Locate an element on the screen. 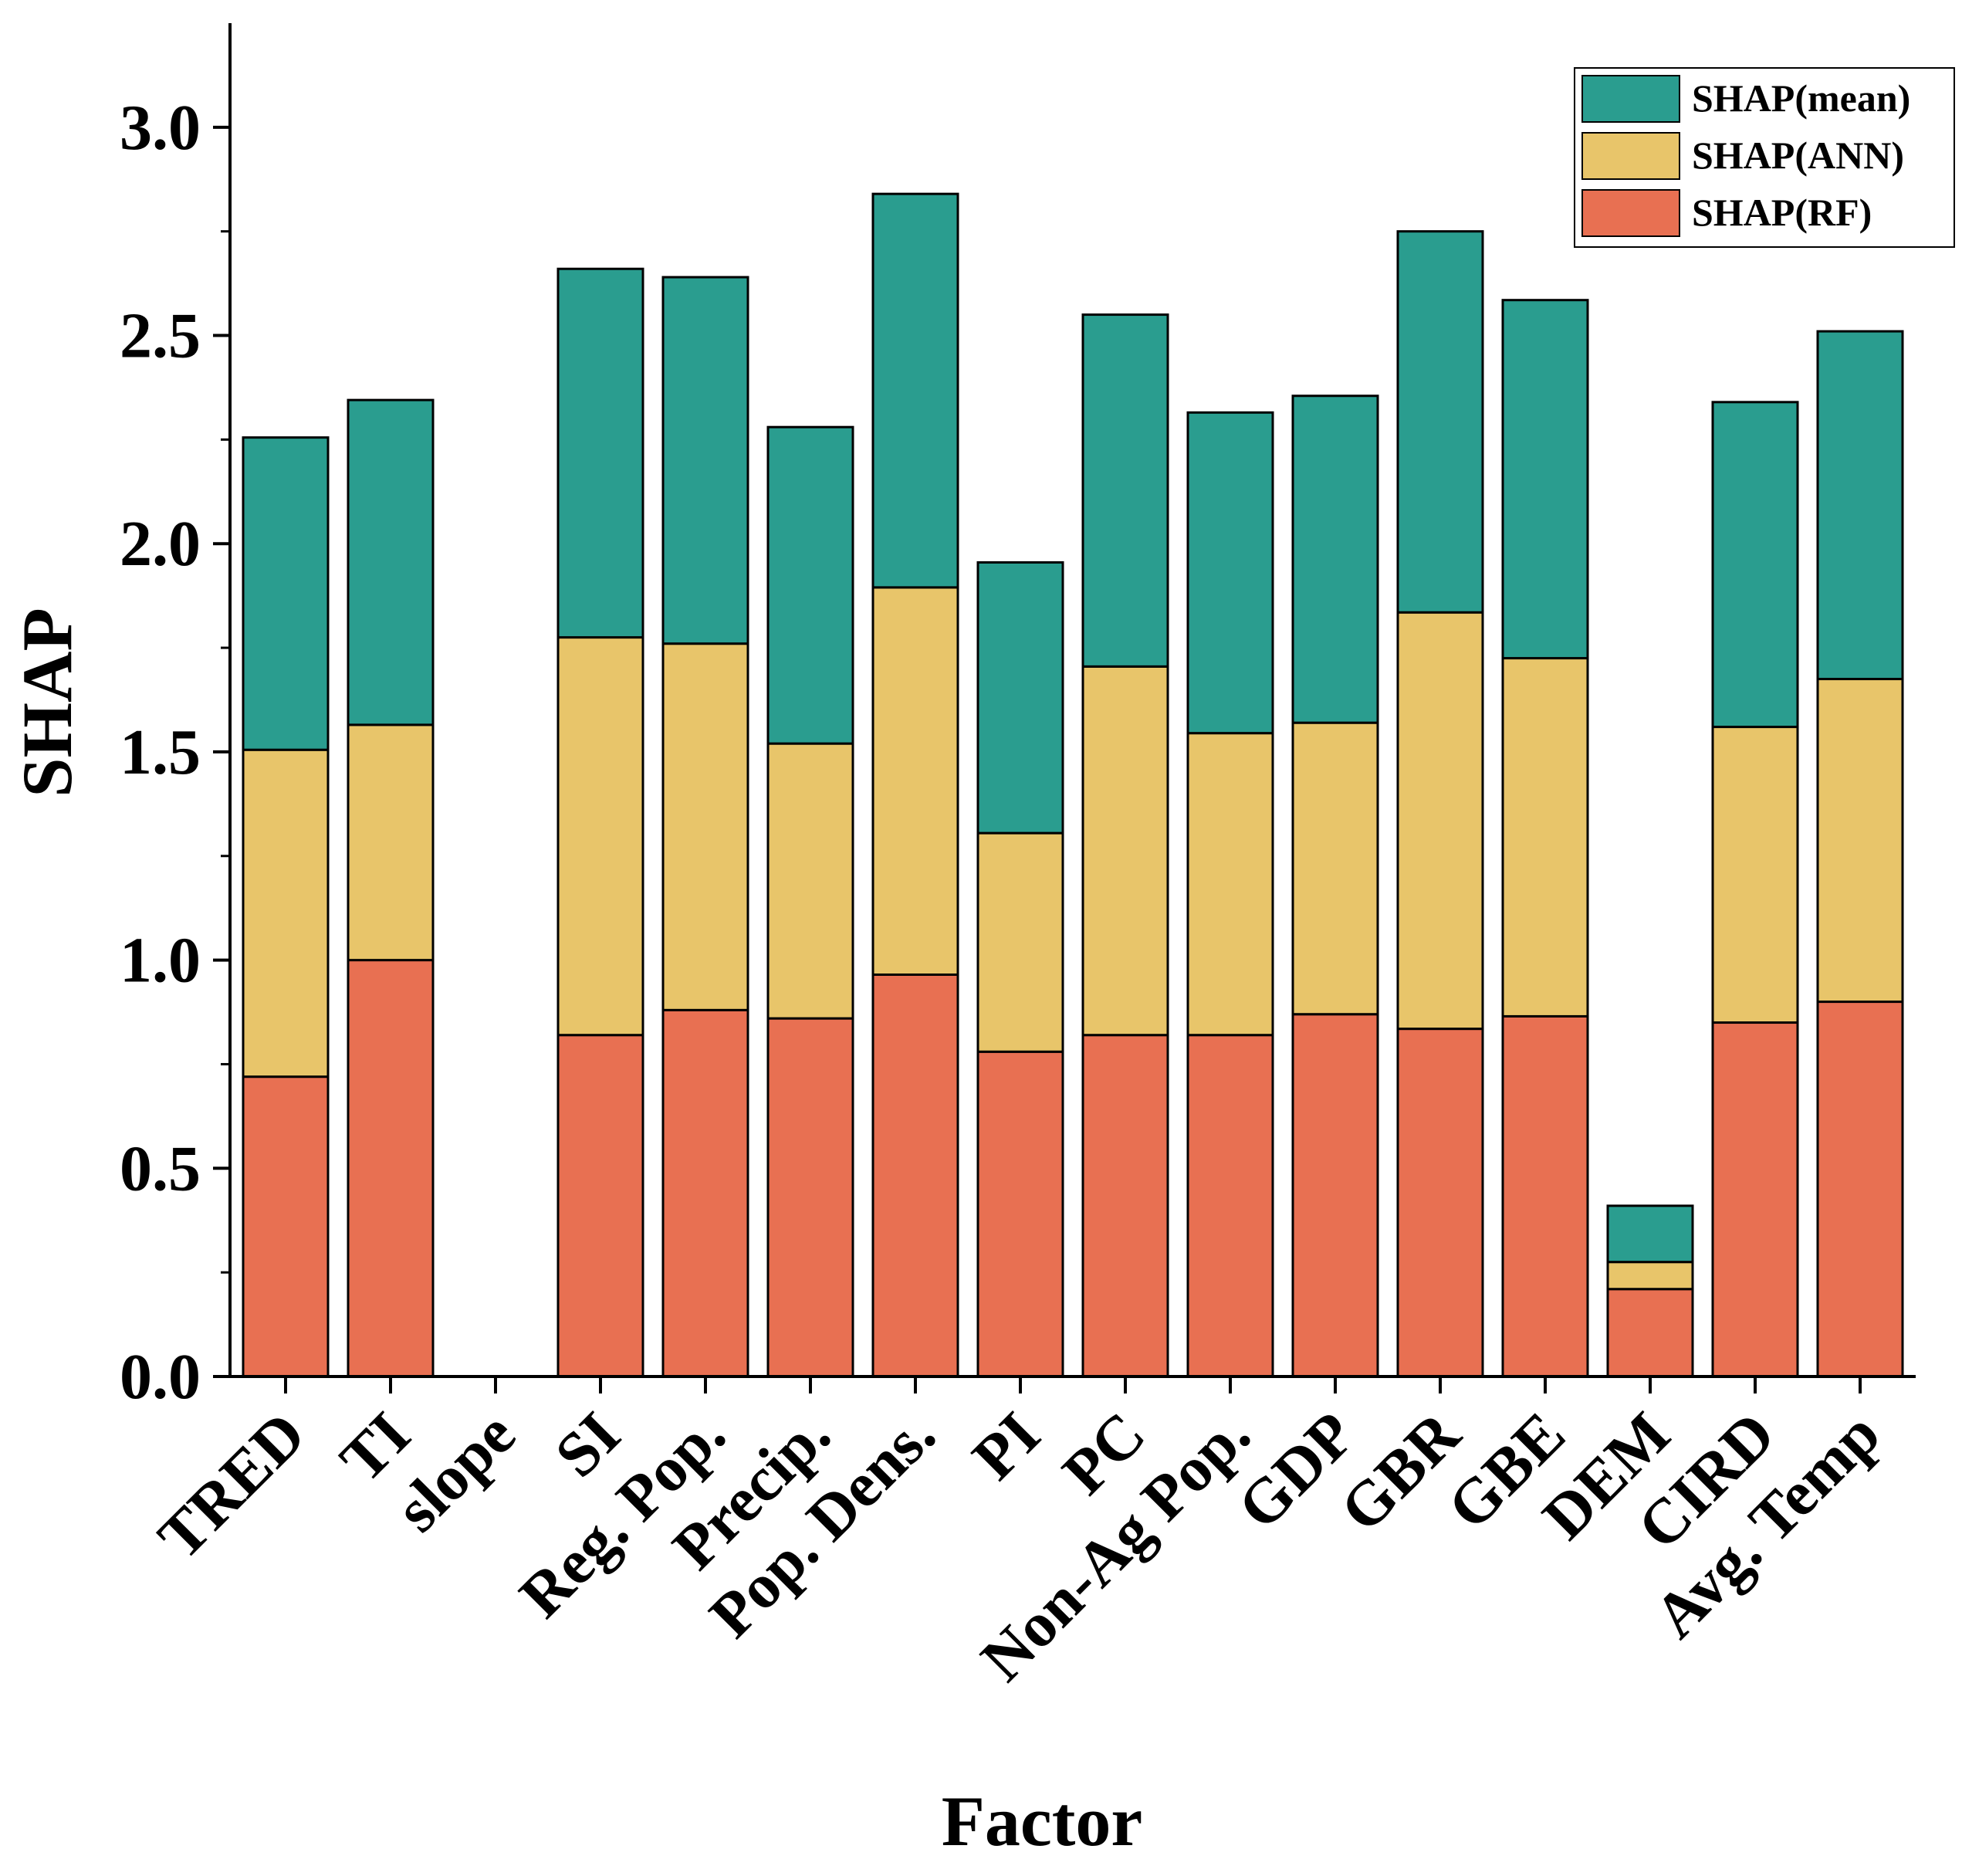 Image resolution: width=1962 pixels, height=1876 pixels. legend: SHAP(mean) SHAP(ANN) SHAP(RF) is located at coordinates (1765, 157).